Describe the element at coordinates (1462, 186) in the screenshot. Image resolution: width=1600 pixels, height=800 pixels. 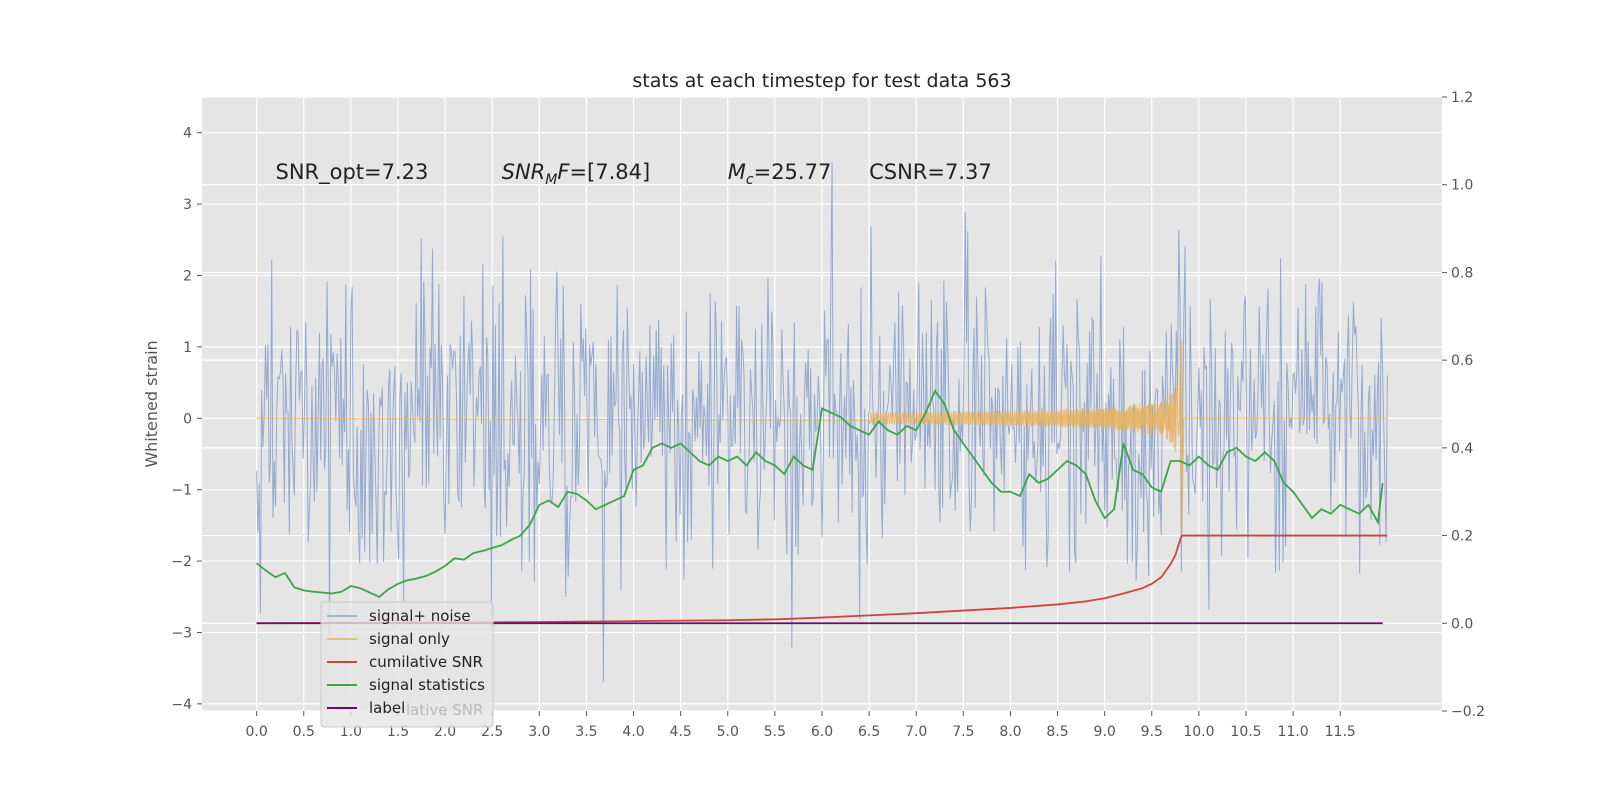
I see `y2-tick-label: 1.0` at that location.